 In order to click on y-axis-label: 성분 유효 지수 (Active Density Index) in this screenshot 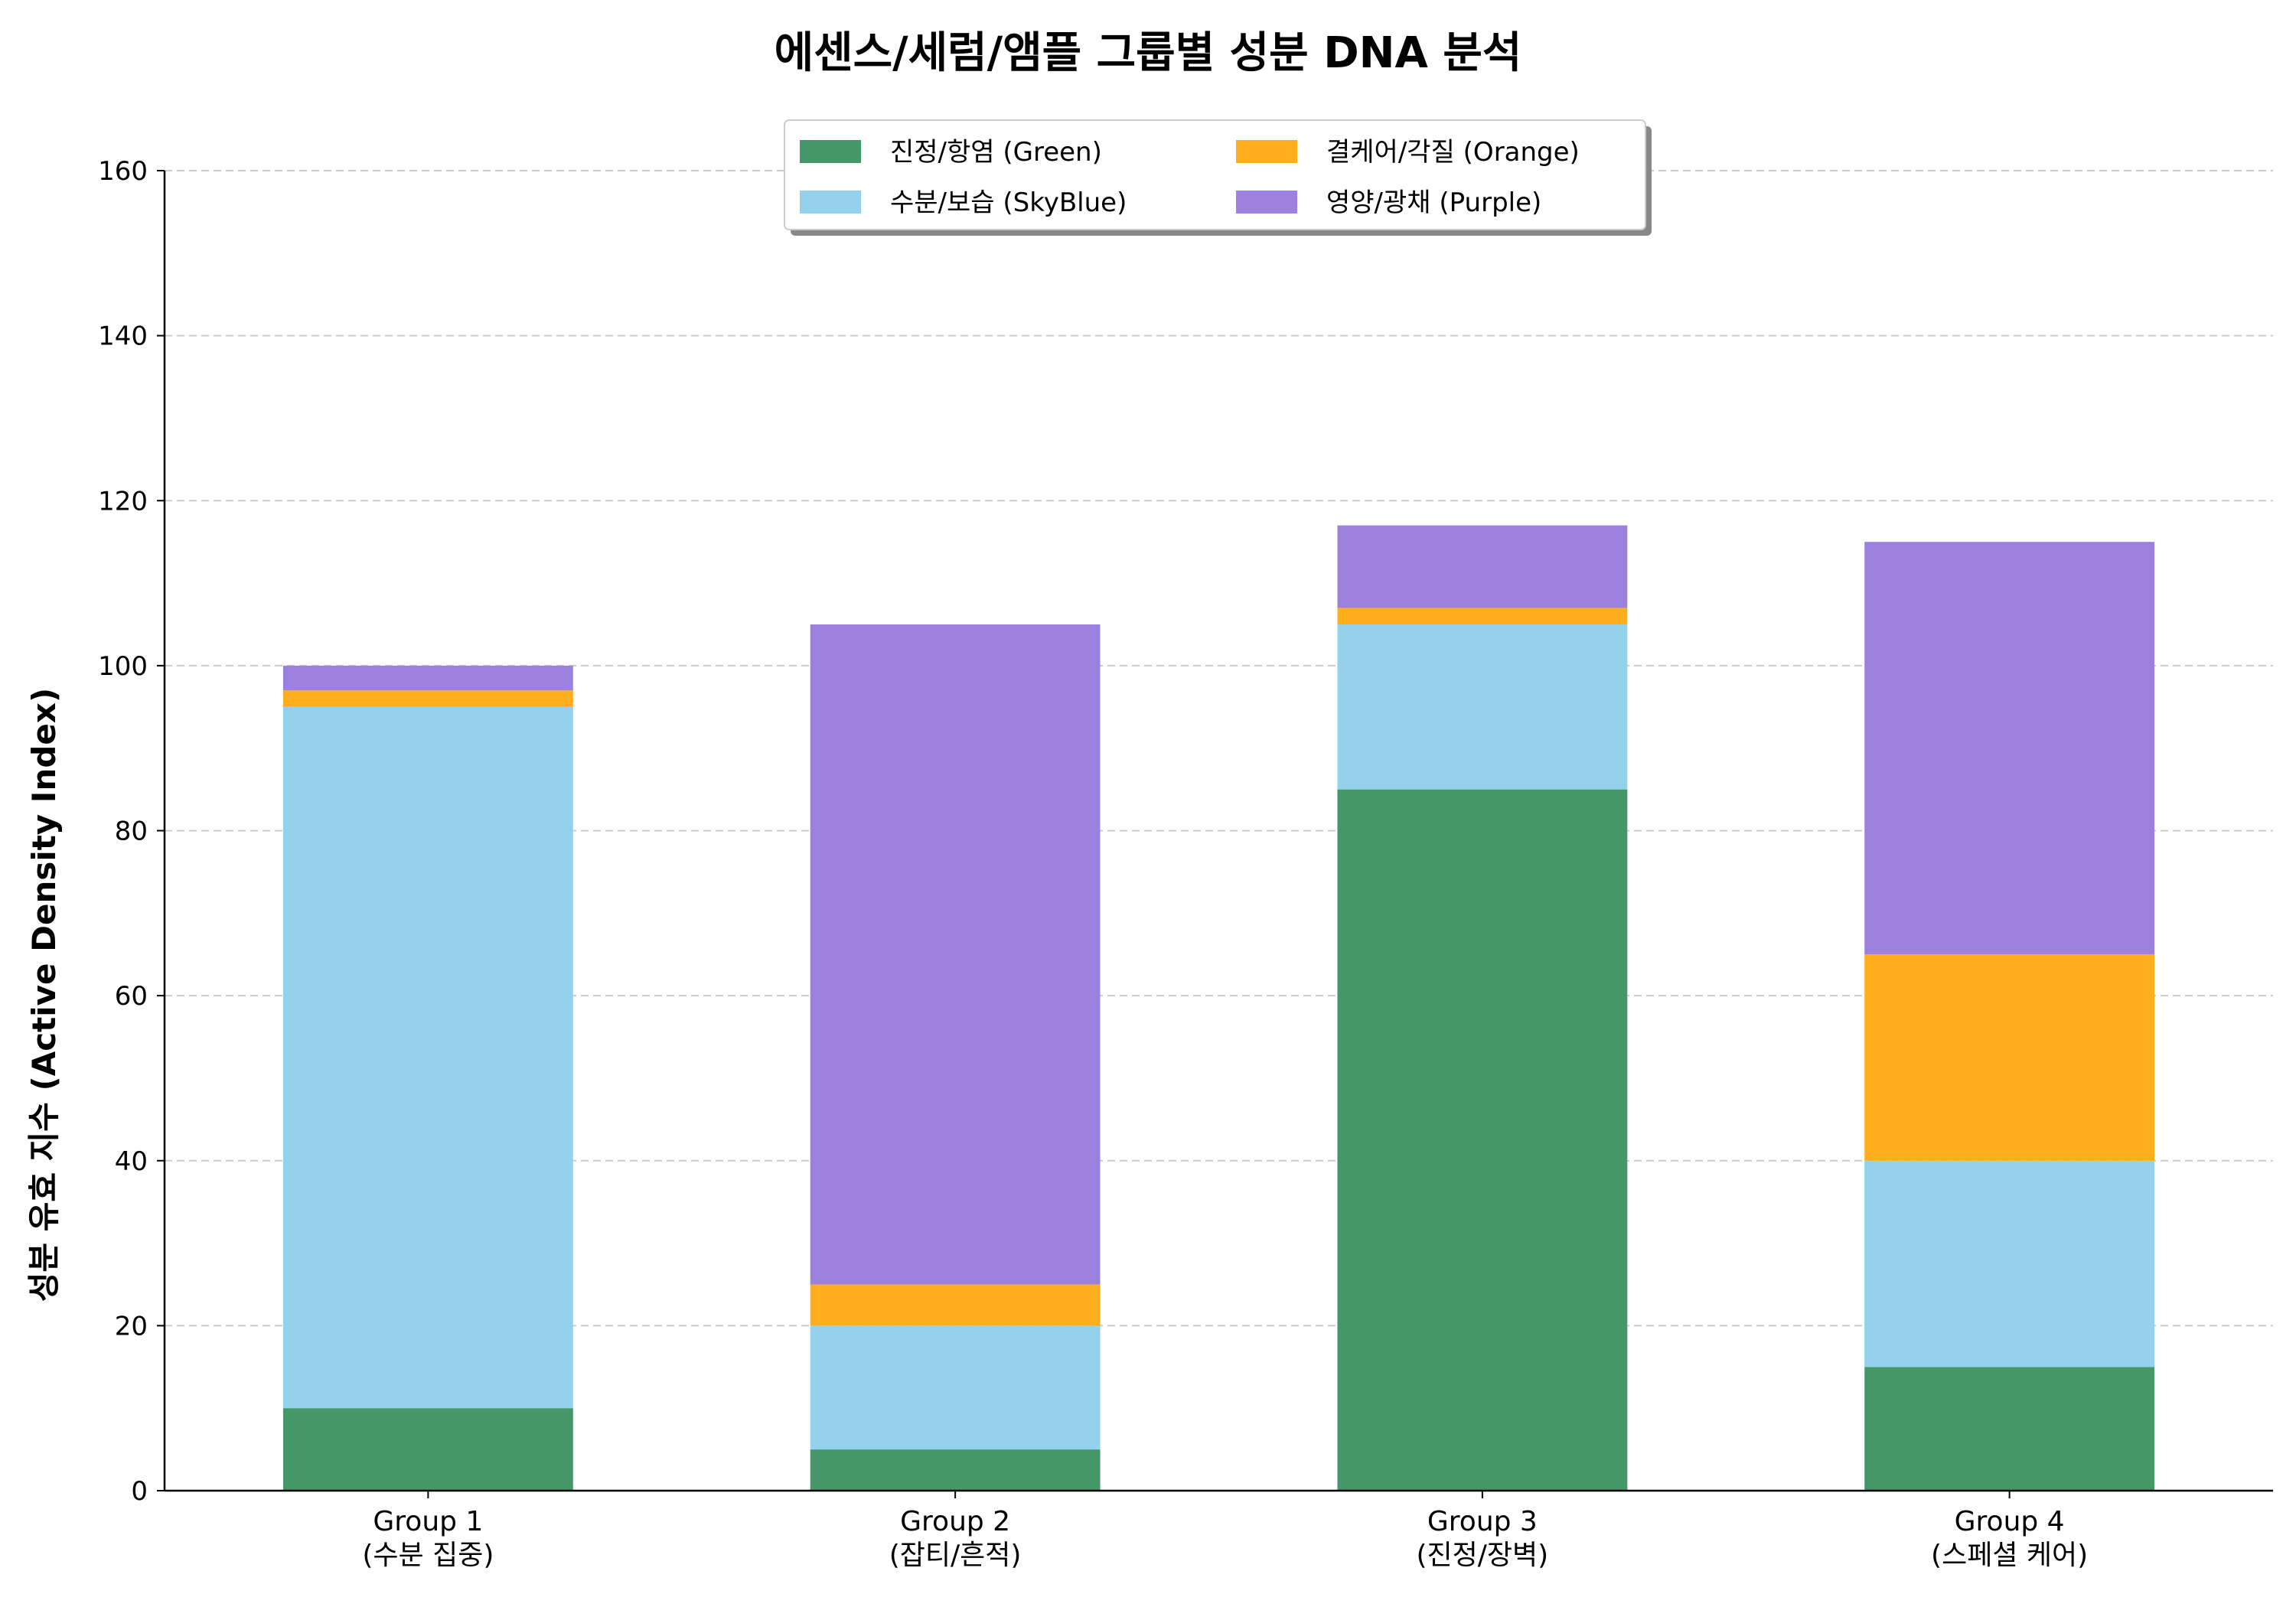, I will do `click(44, 995)`.